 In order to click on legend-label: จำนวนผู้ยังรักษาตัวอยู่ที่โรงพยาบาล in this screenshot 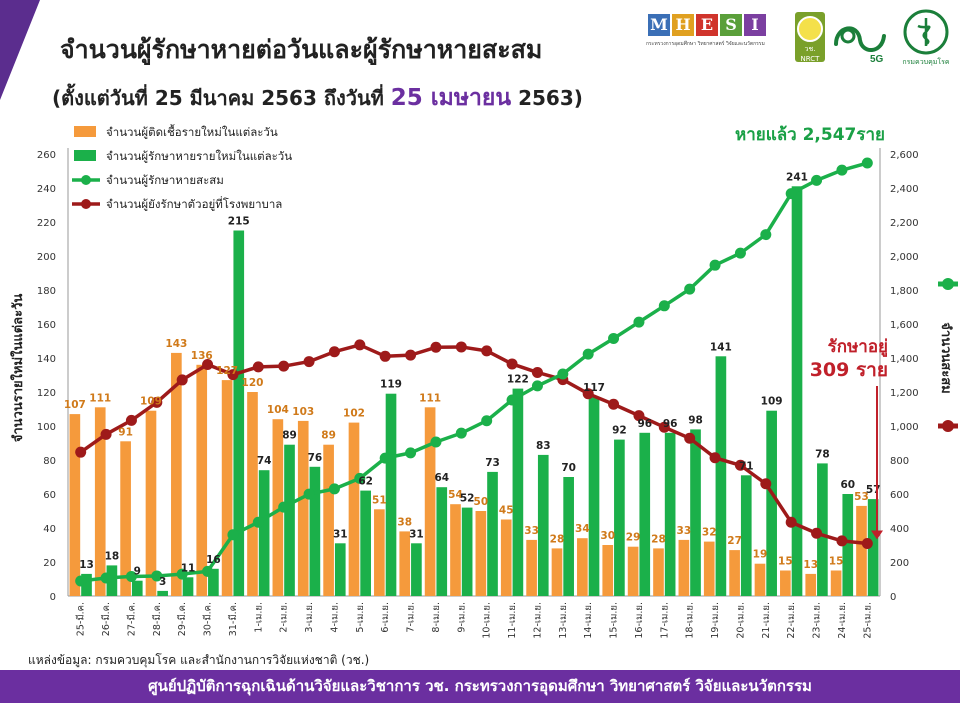, I will do `click(194, 203)`.